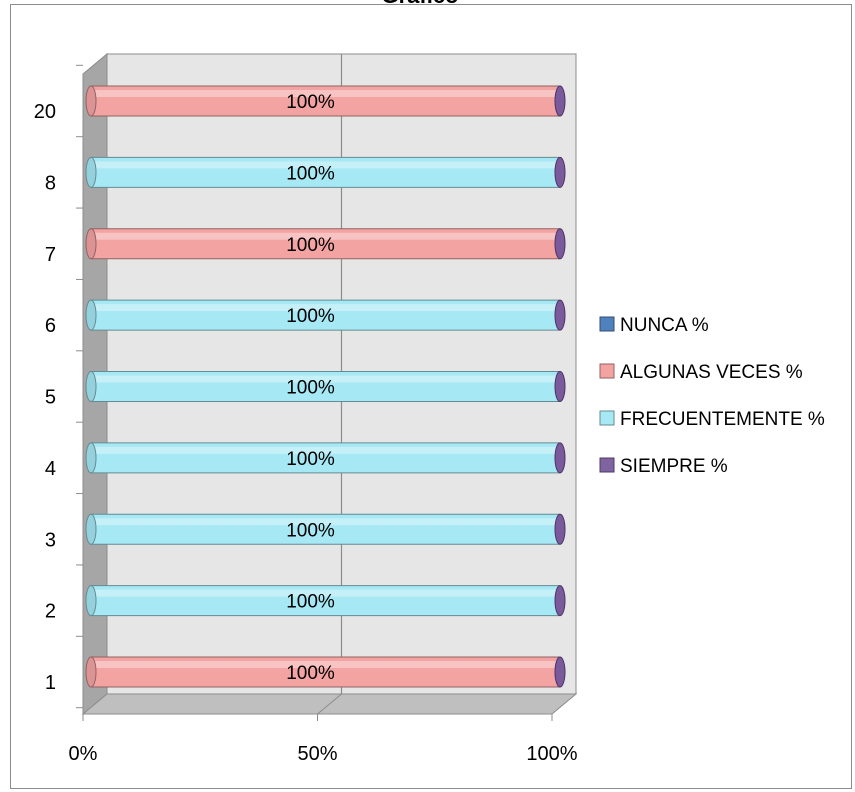  What do you see at coordinates (419, 4) in the screenshot?
I see `chart-title: Grafico` at bounding box center [419, 4].